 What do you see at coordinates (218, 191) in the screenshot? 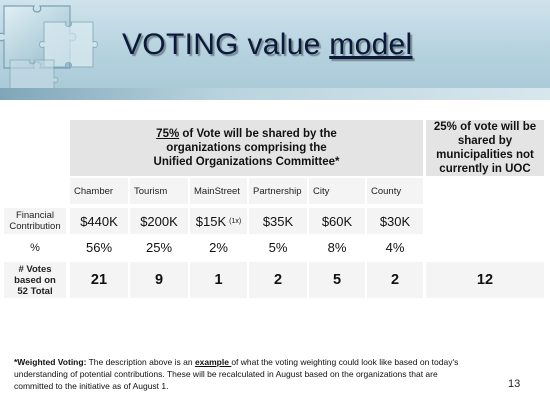
I see `org-header-mainstreet: MainStreet` at bounding box center [218, 191].